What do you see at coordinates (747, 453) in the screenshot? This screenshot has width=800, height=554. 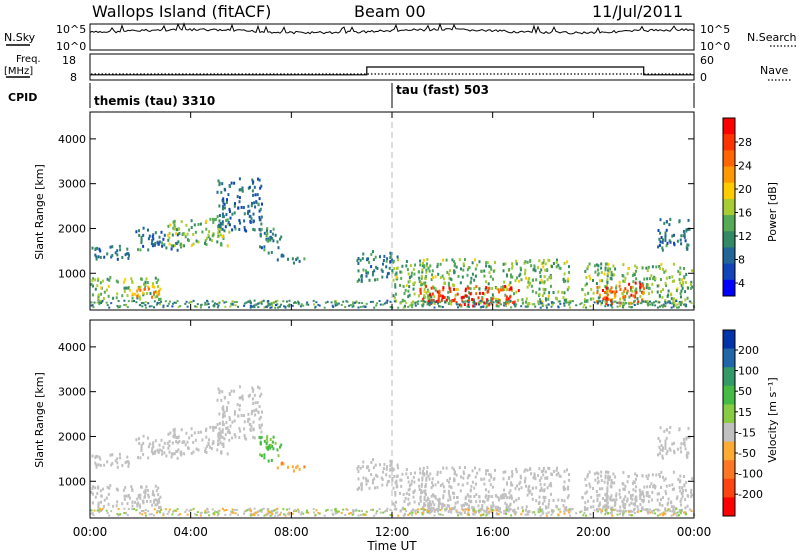 I see `velocity-colorbar-tick-label: -50` at bounding box center [747, 453].